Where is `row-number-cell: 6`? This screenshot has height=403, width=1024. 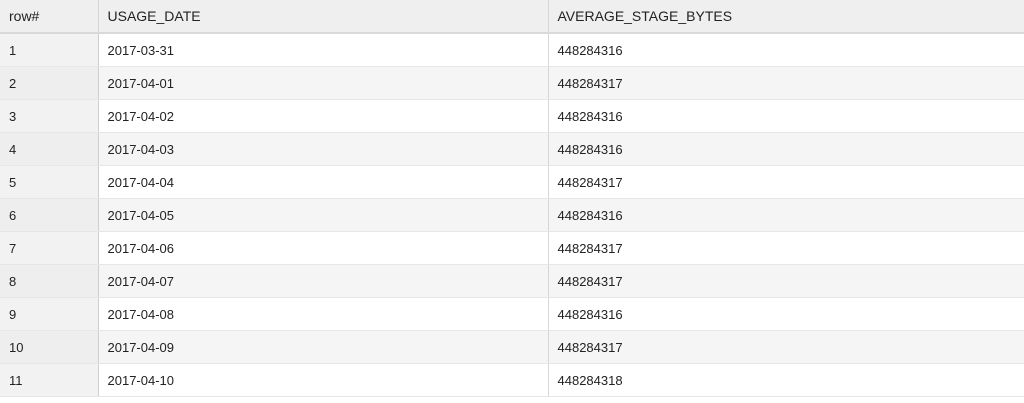
row-number-cell: 6 is located at coordinates (49, 215).